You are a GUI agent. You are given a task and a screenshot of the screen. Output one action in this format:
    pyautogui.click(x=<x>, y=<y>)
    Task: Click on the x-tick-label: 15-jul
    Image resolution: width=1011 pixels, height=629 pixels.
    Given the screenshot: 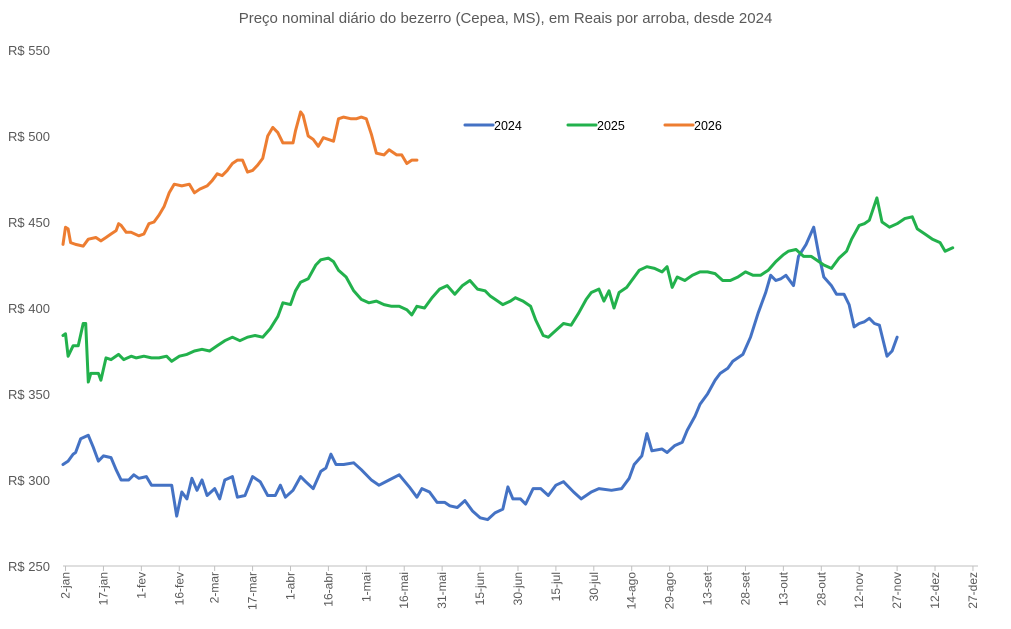 What is the action you would take?
    pyautogui.click(x=556, y=586)
    